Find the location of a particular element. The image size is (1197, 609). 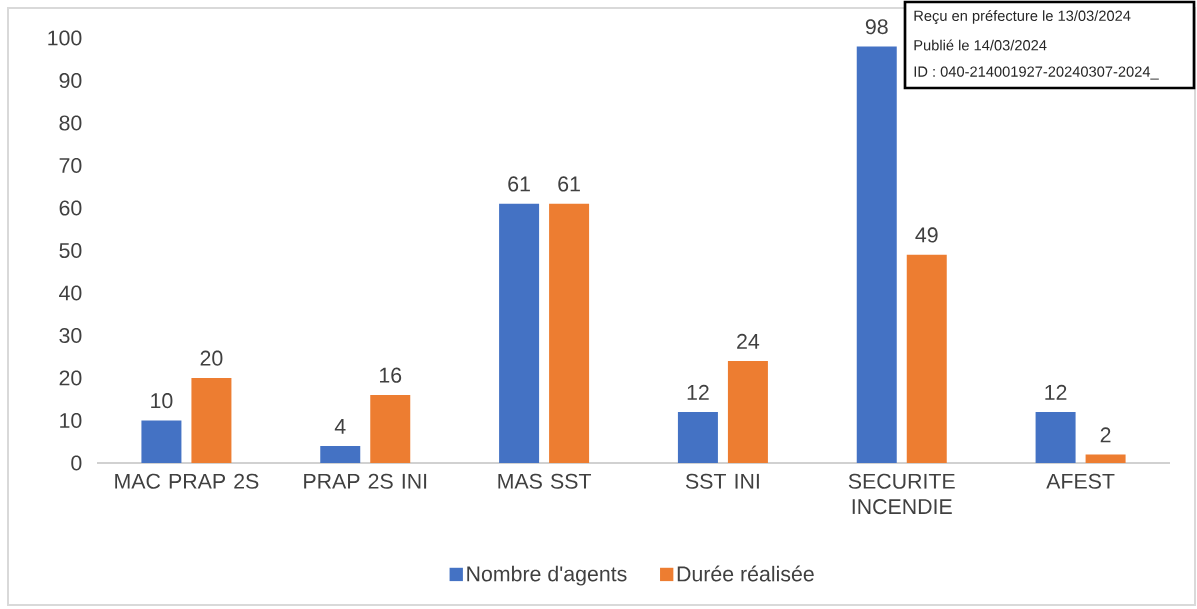

x-tick-label: PRAP 2S INI is located at coordinates (365, 481).